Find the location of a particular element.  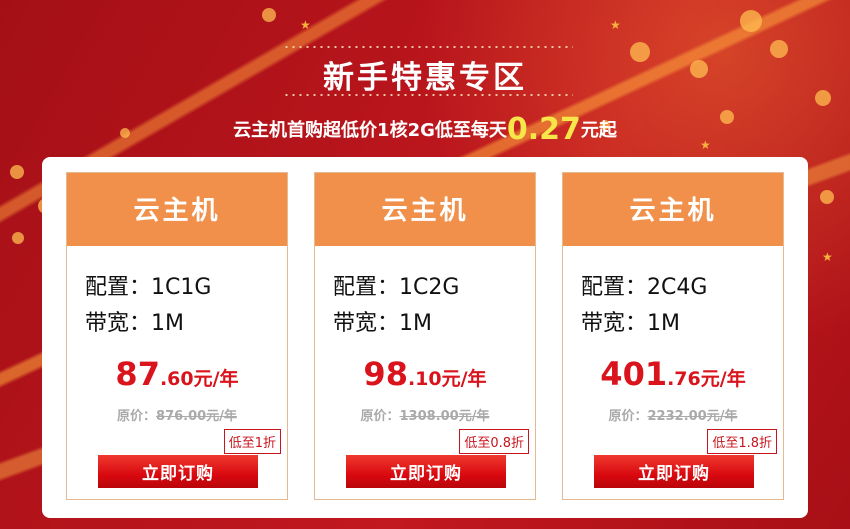

original-price-value: 2232.00元/年 is located at coordinates (692, 416).